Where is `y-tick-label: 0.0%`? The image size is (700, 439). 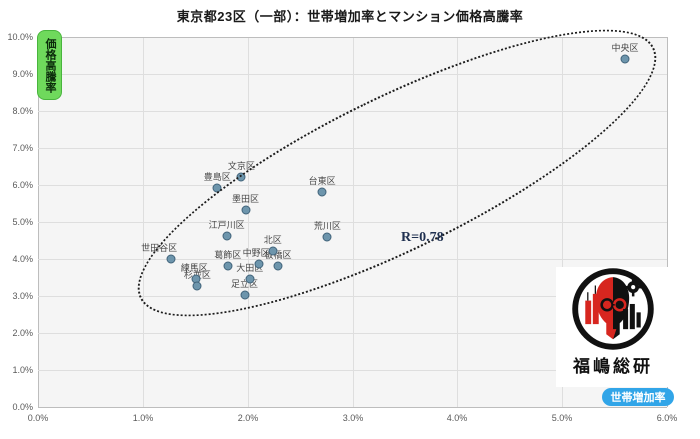 y-tick-label: 0.0% is located at coordinates (22, 407).